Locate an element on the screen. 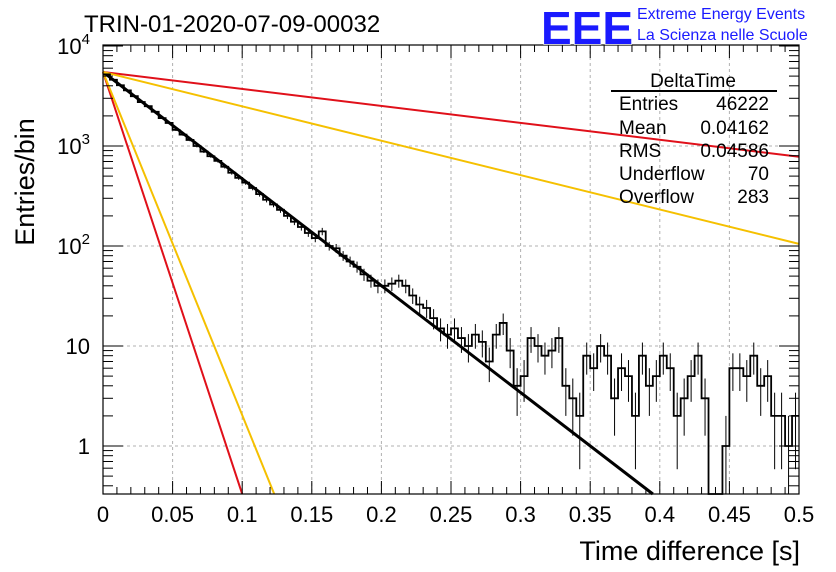 The width and height of the screenshot is (836, 572). stats-label-underflow: Underflow is located at coordinates (662, 174).